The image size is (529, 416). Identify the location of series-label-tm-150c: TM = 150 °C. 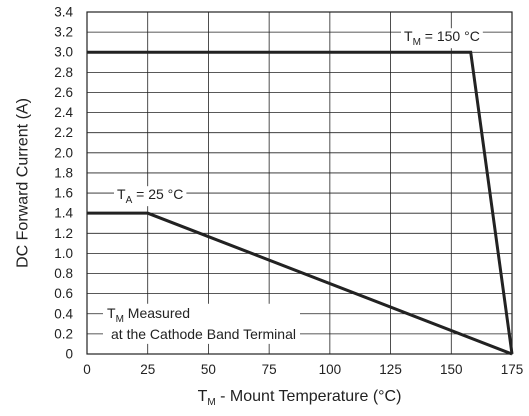
(442, 38).